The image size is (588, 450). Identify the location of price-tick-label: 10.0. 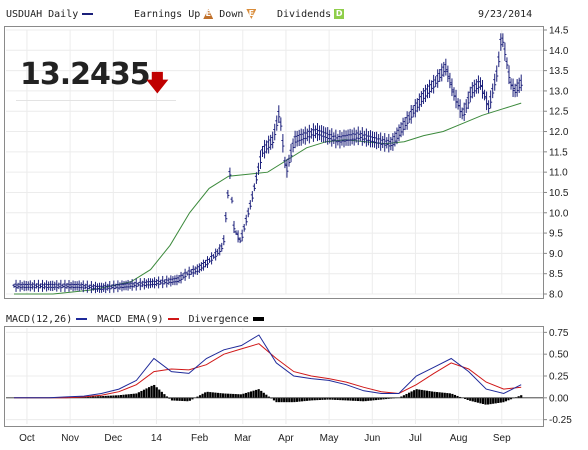
(559, 213).